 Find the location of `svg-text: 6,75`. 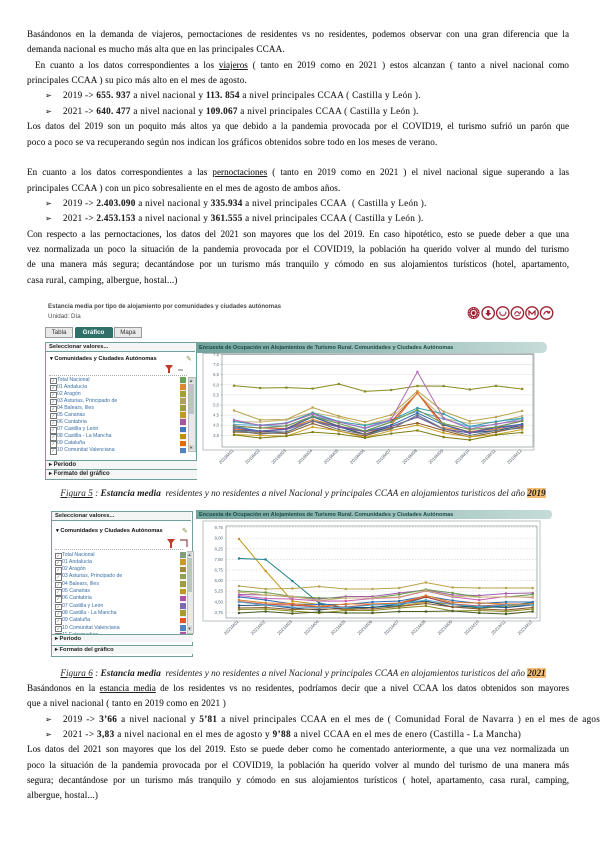

svg-text: 6,75 is located at coordinates (218, 570).